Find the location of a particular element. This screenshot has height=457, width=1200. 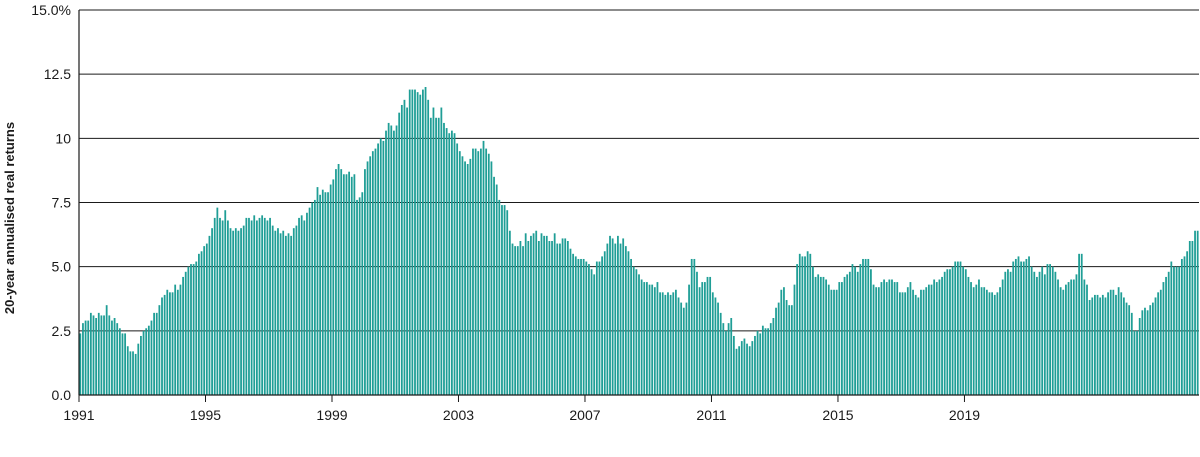

y-axis-ticks: 0.0 2.5 5.0 7.5 10 12.5 15.0% is located at coordinates (51, 202).